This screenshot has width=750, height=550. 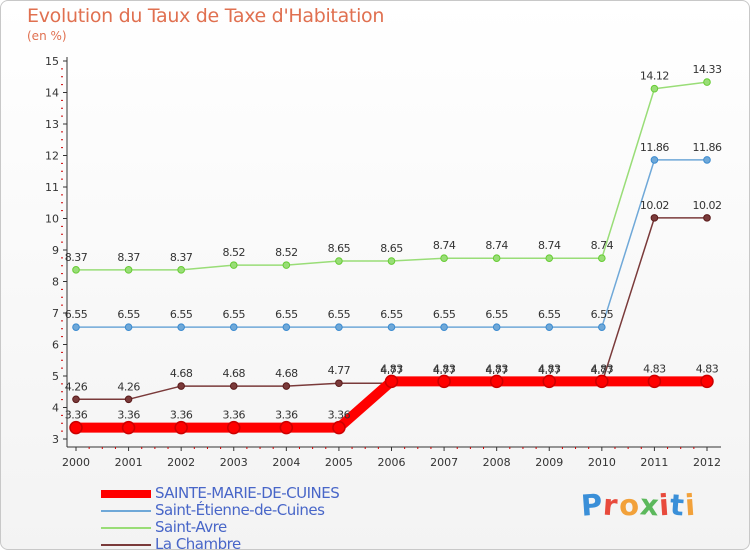 What do you see at coordinates (654, 147) in the screenshot?
I see `data-label: 11.86` at bounding box center [654, 147].